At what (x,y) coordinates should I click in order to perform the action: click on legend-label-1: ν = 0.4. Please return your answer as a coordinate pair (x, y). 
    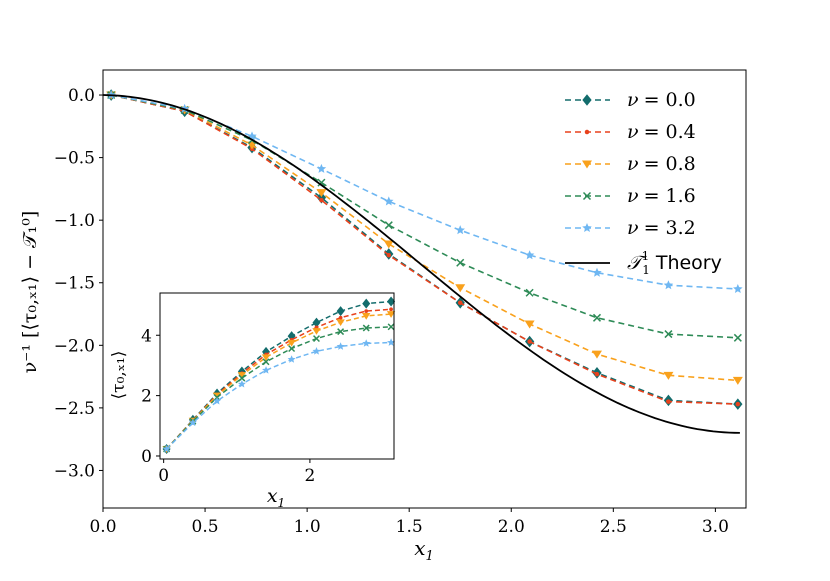
    Looking at the image, I should click on (661, 132).